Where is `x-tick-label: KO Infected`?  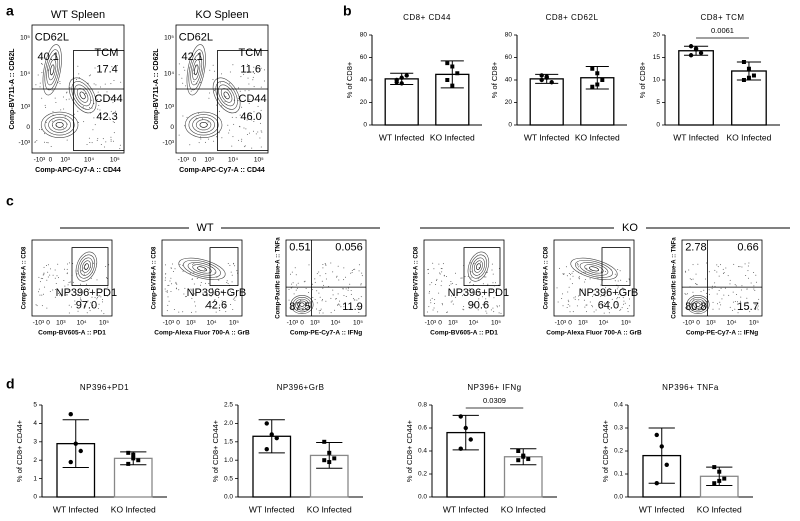 x-tick-label: KO Infected is located at coordinates (329, 509).